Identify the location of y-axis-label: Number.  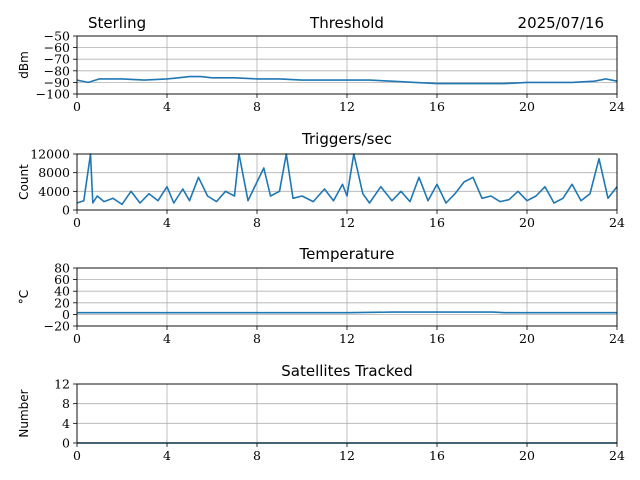
(24, 413).